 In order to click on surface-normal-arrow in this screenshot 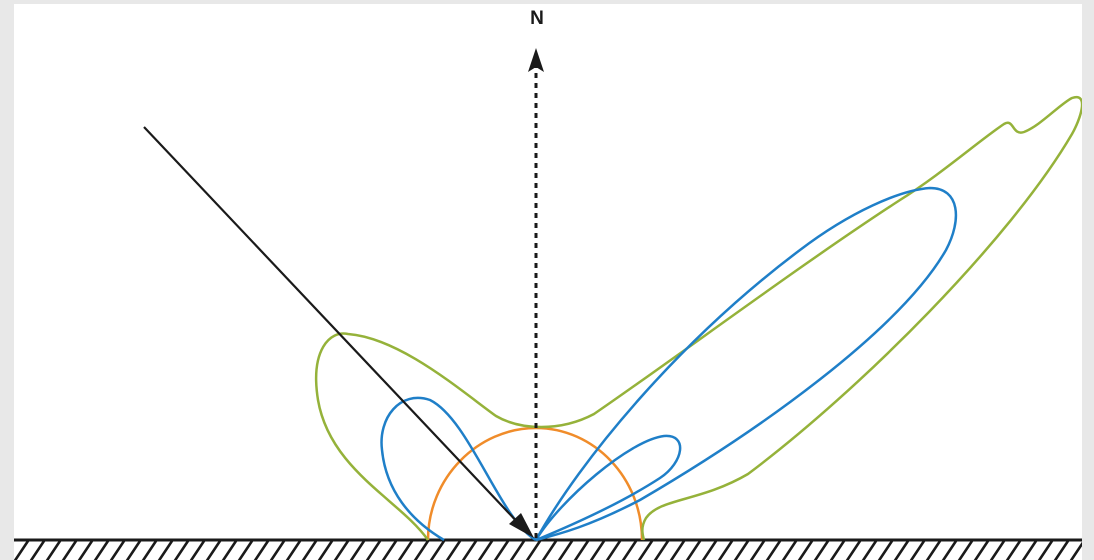, I will do `click(536, 293)`.